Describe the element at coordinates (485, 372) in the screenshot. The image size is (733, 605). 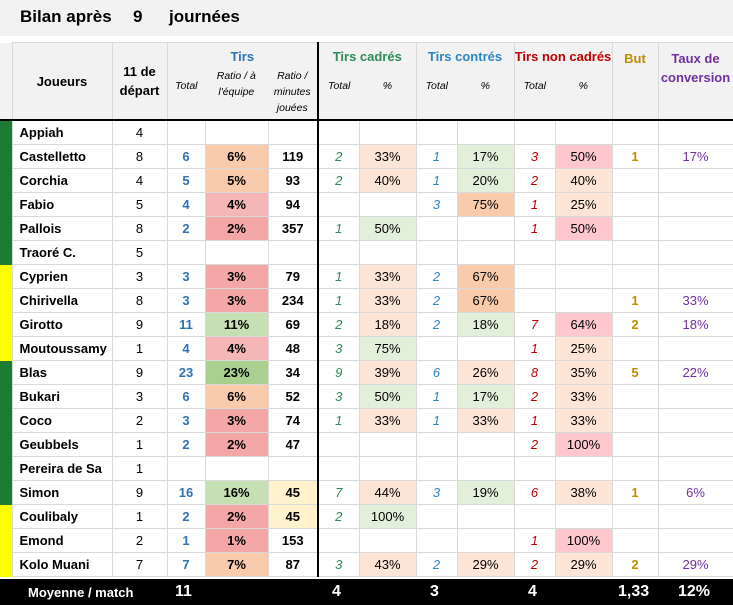
I see `blocked-pct: 26%` at that location.